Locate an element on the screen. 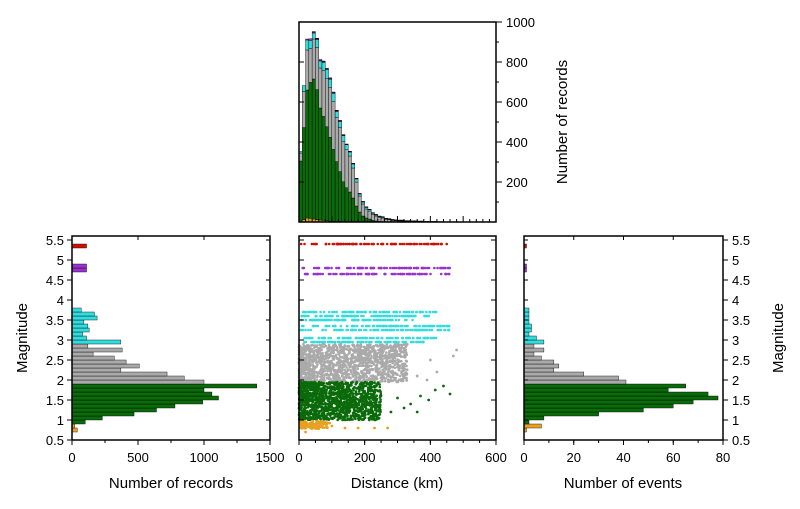 Image resolution: width=800 pixels, height=509 pixels. distance-histogram-ticks: 200 400 600 800 1000 is located at coordinates (416, 118).